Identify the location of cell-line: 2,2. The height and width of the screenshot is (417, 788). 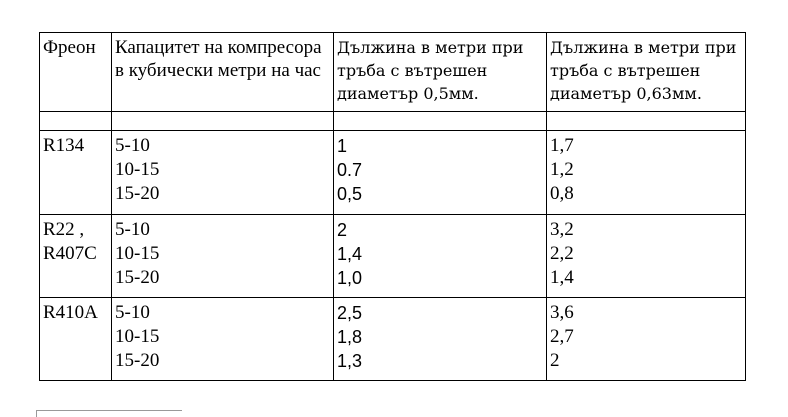
(562, 253).